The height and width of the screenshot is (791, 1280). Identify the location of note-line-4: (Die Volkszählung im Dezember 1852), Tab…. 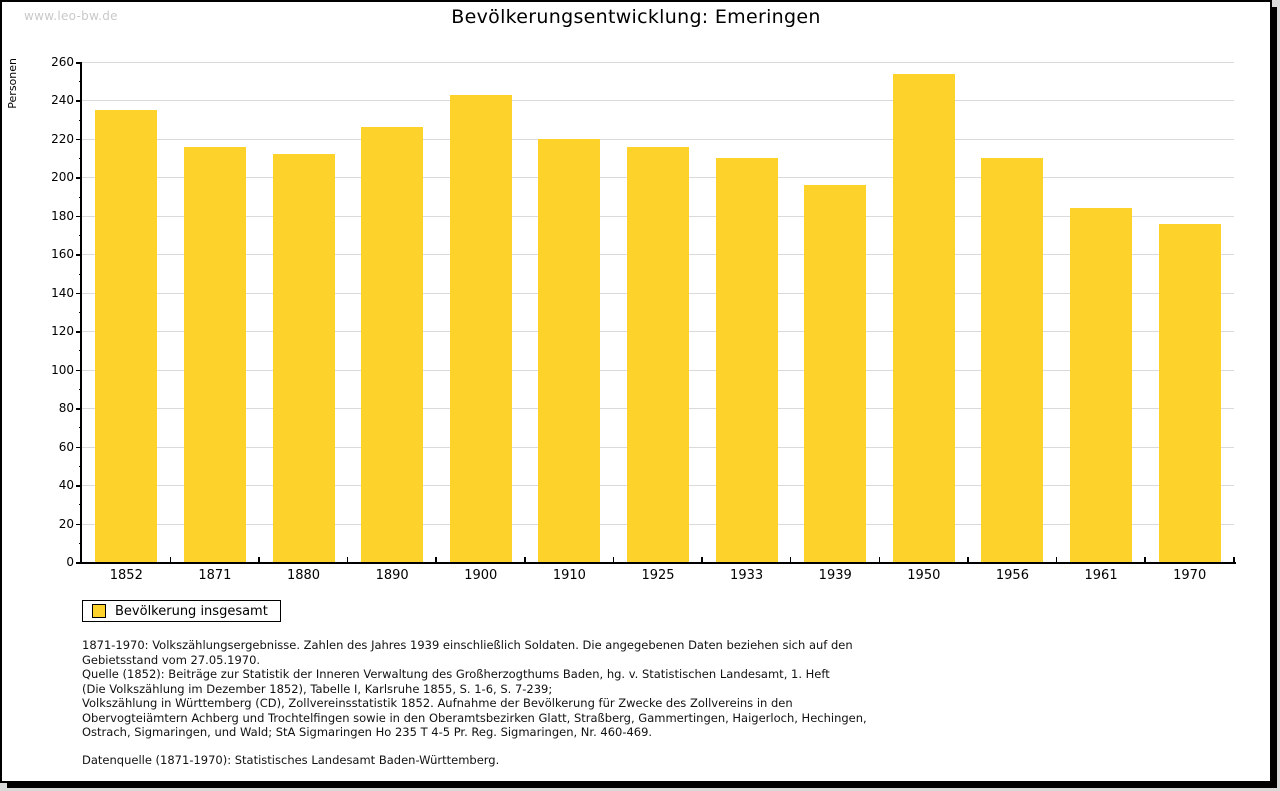
(317, 688).